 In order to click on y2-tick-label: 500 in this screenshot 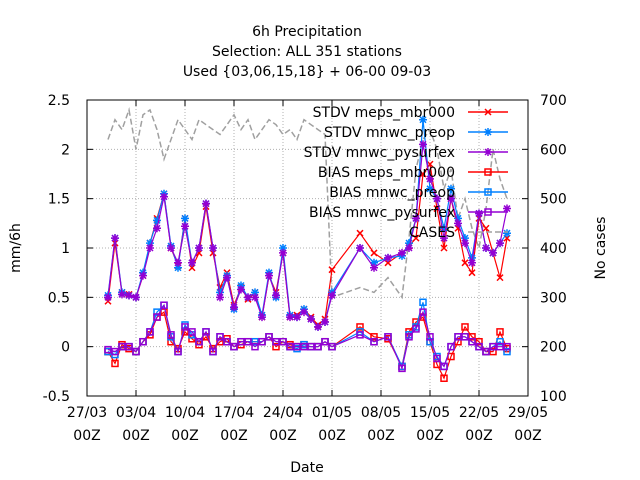, I will do `click(553, 200)`.